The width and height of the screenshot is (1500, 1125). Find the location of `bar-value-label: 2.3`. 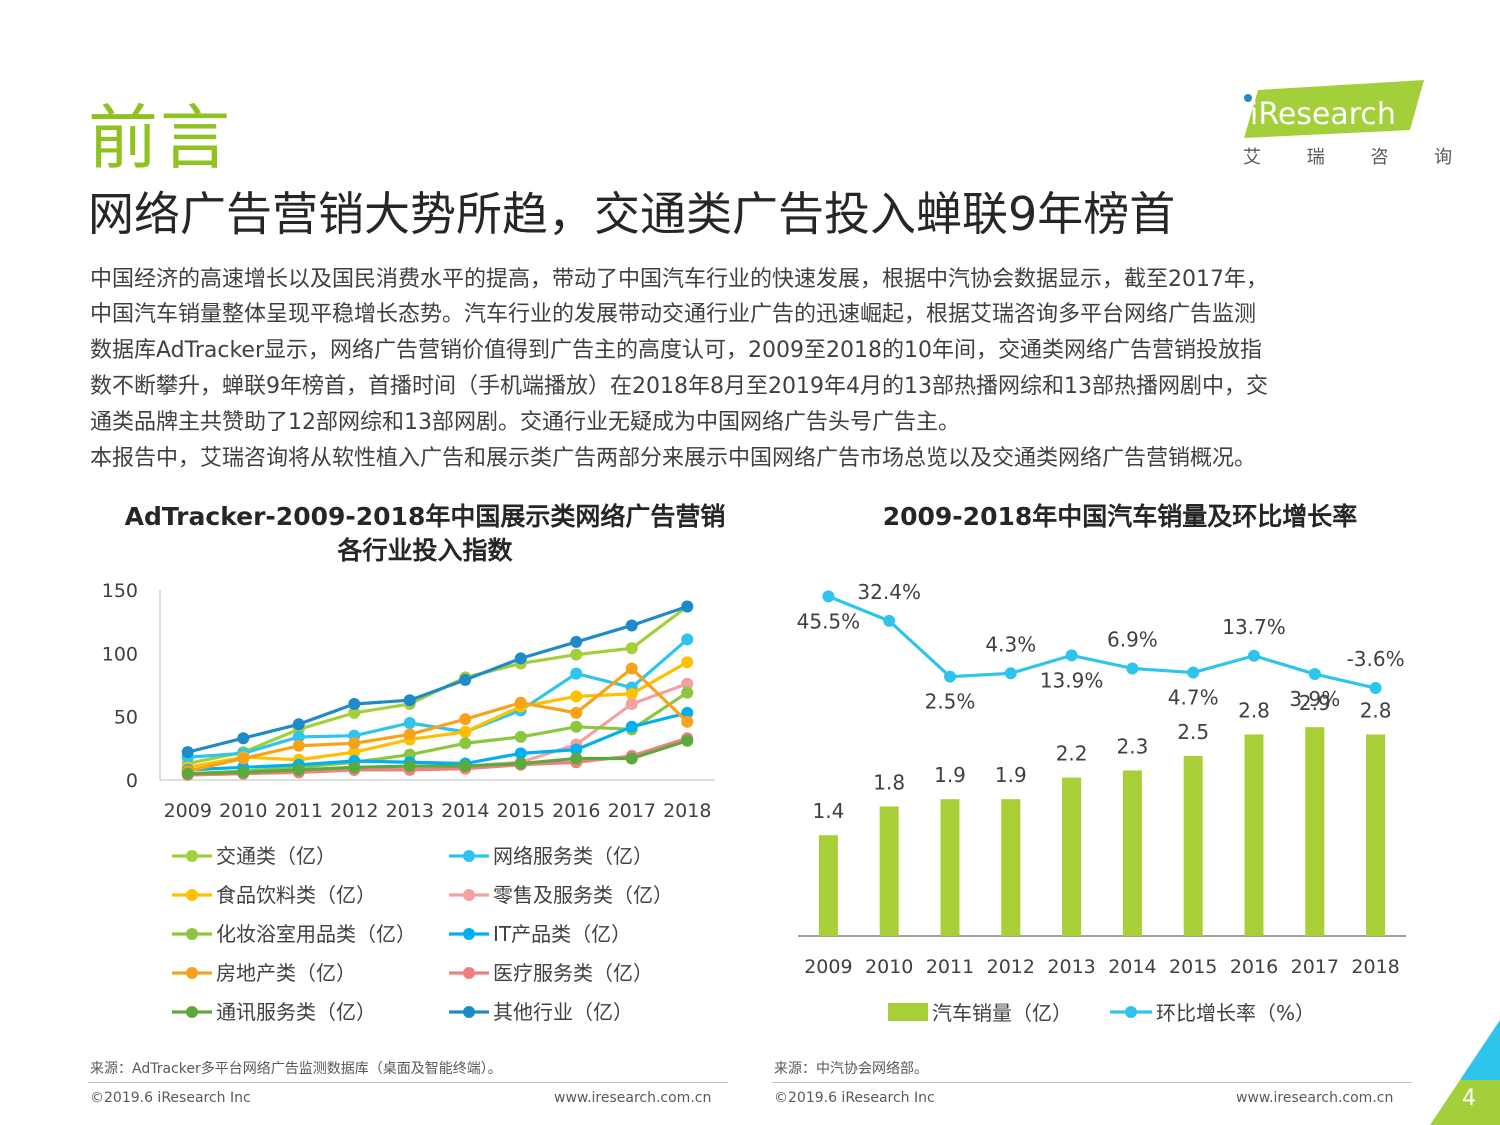

bar-value-label: 2.3 is located at coordinates (1132, 746).